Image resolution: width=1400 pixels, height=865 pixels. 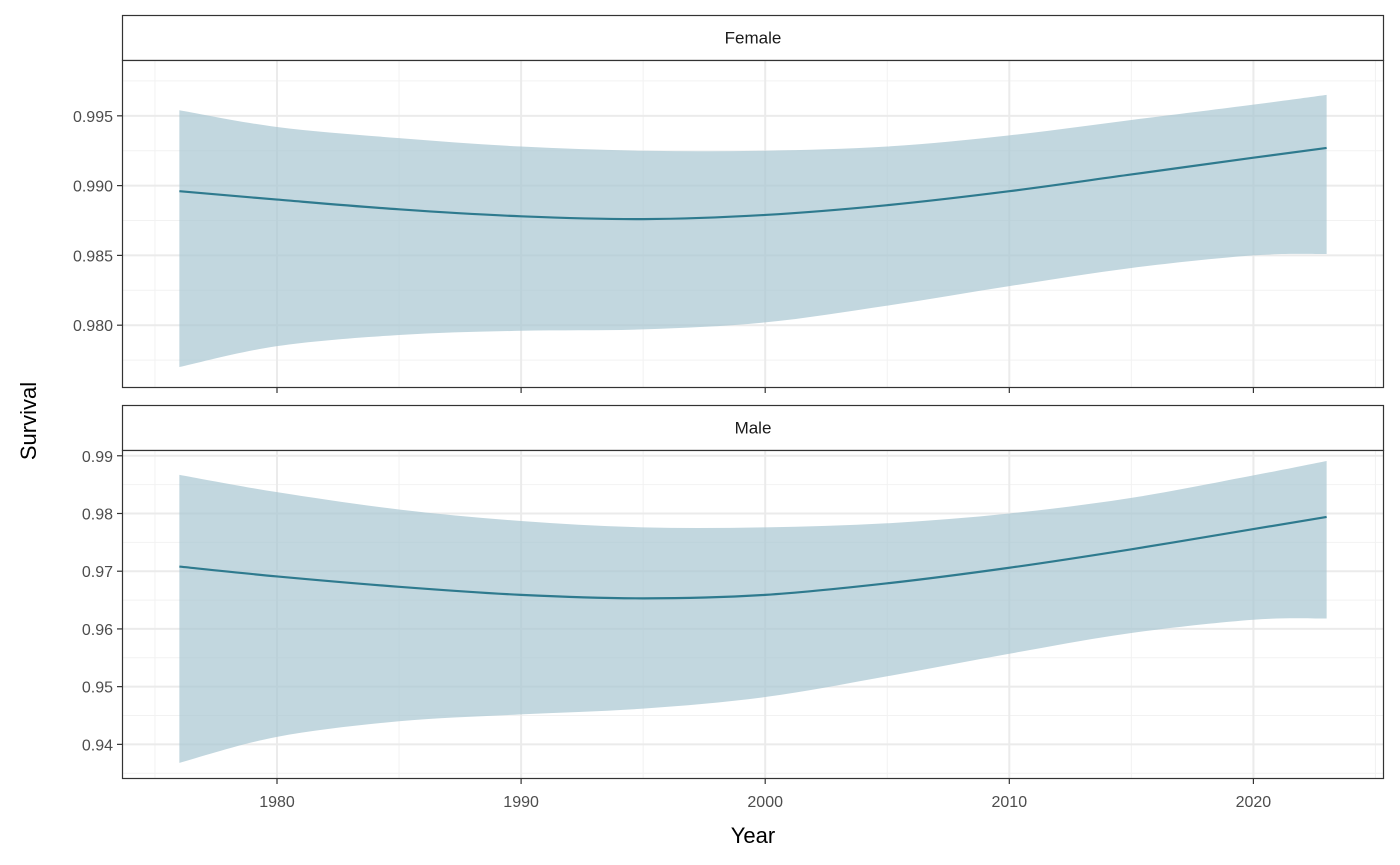 I want to click on y-tick-label: 0.96, so click(x=97, y=630).